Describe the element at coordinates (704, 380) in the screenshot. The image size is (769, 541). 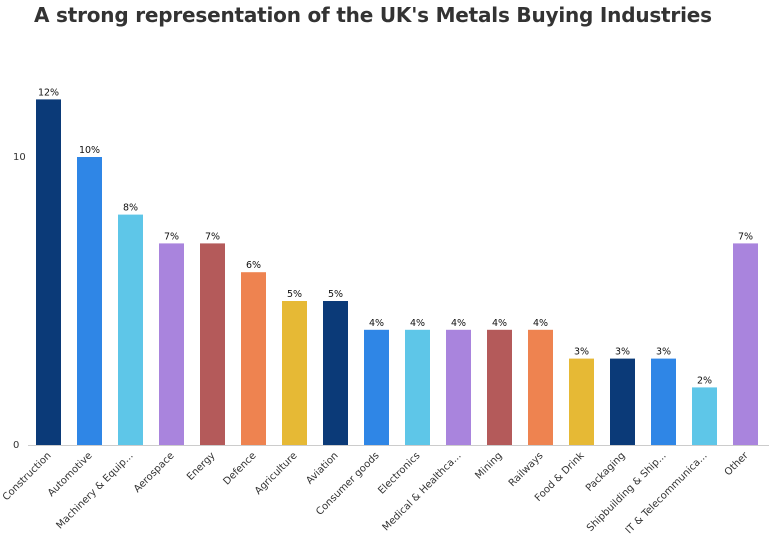
I see `data-label: 2%` at that location.